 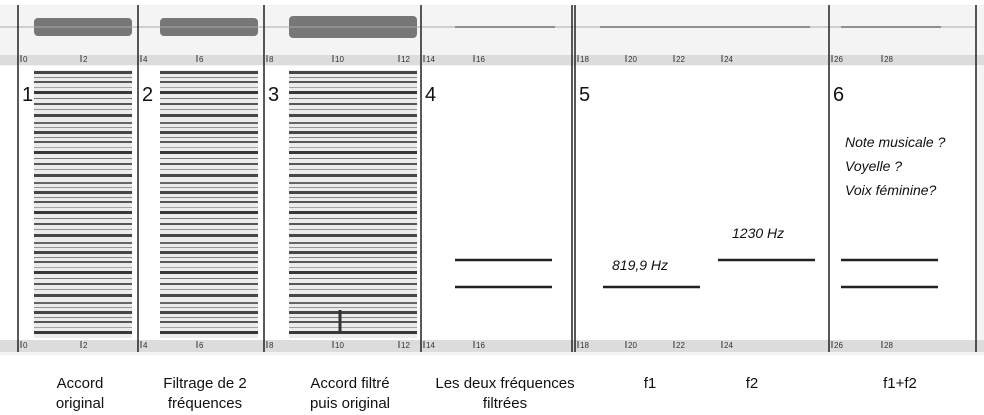 What do you see at coordinates (640, 265) in the screenshot?
I see `f1-label: 819,9 Hz` at bounding box center [640, 265].